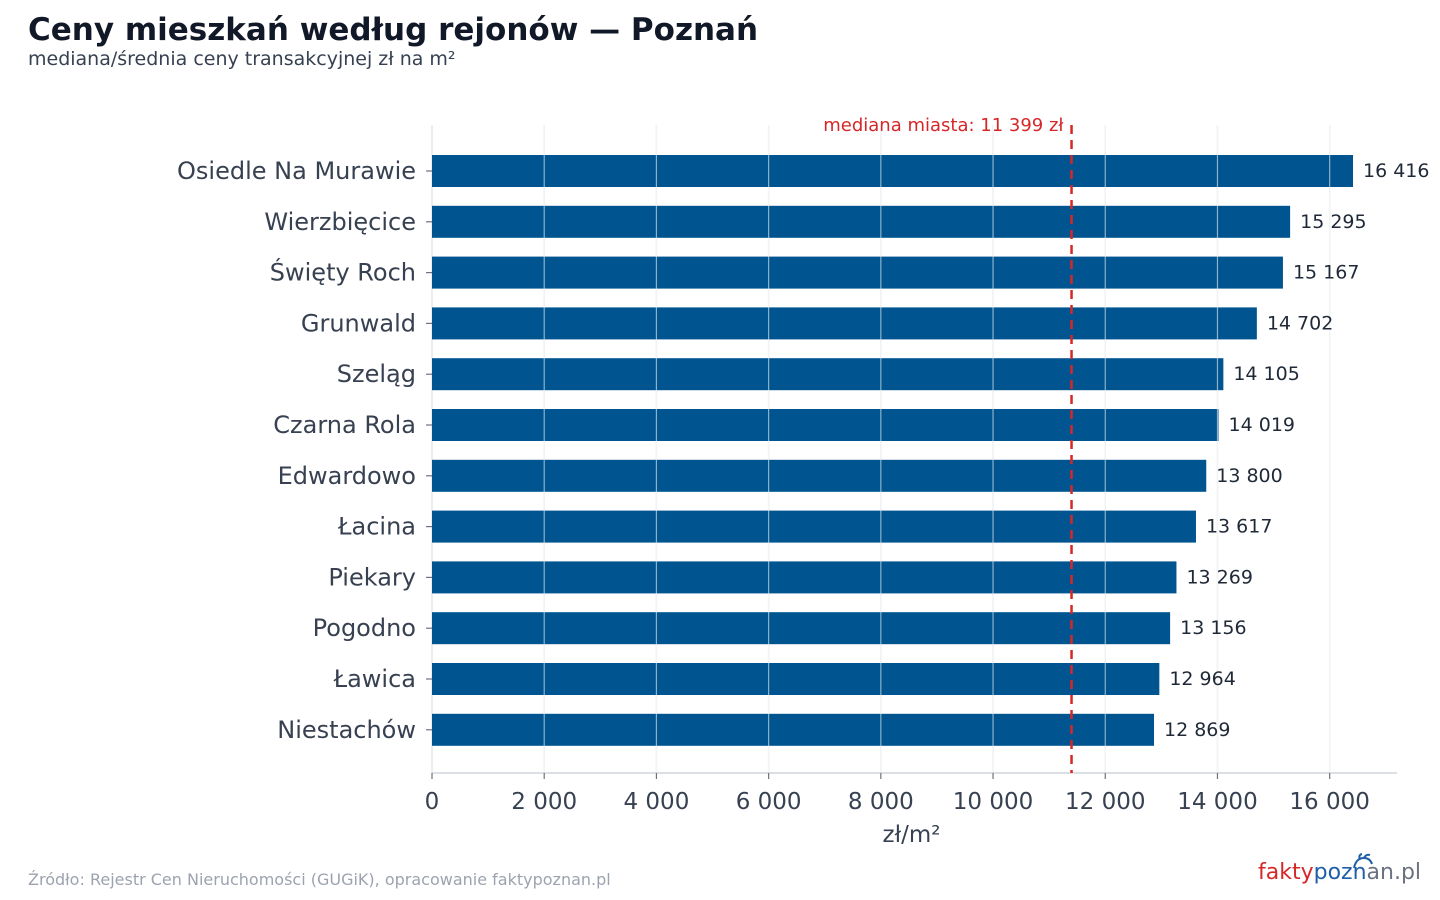 The width and height of the screenshot is (1440, 900). What do you see at coordinates (340, 222) in the screenshot?
I see `category-label: Wierzbięcice` at bounding box center [340, 222].